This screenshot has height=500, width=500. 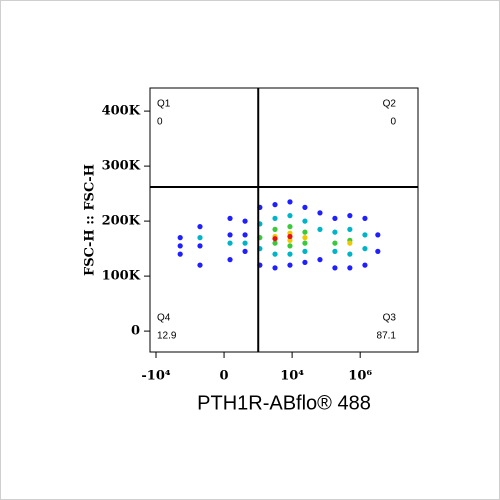 What do you see at coordinates (121, 221) in the screenshot?
I see `y-tick-label: 200K` at bounding box center [121, 221].